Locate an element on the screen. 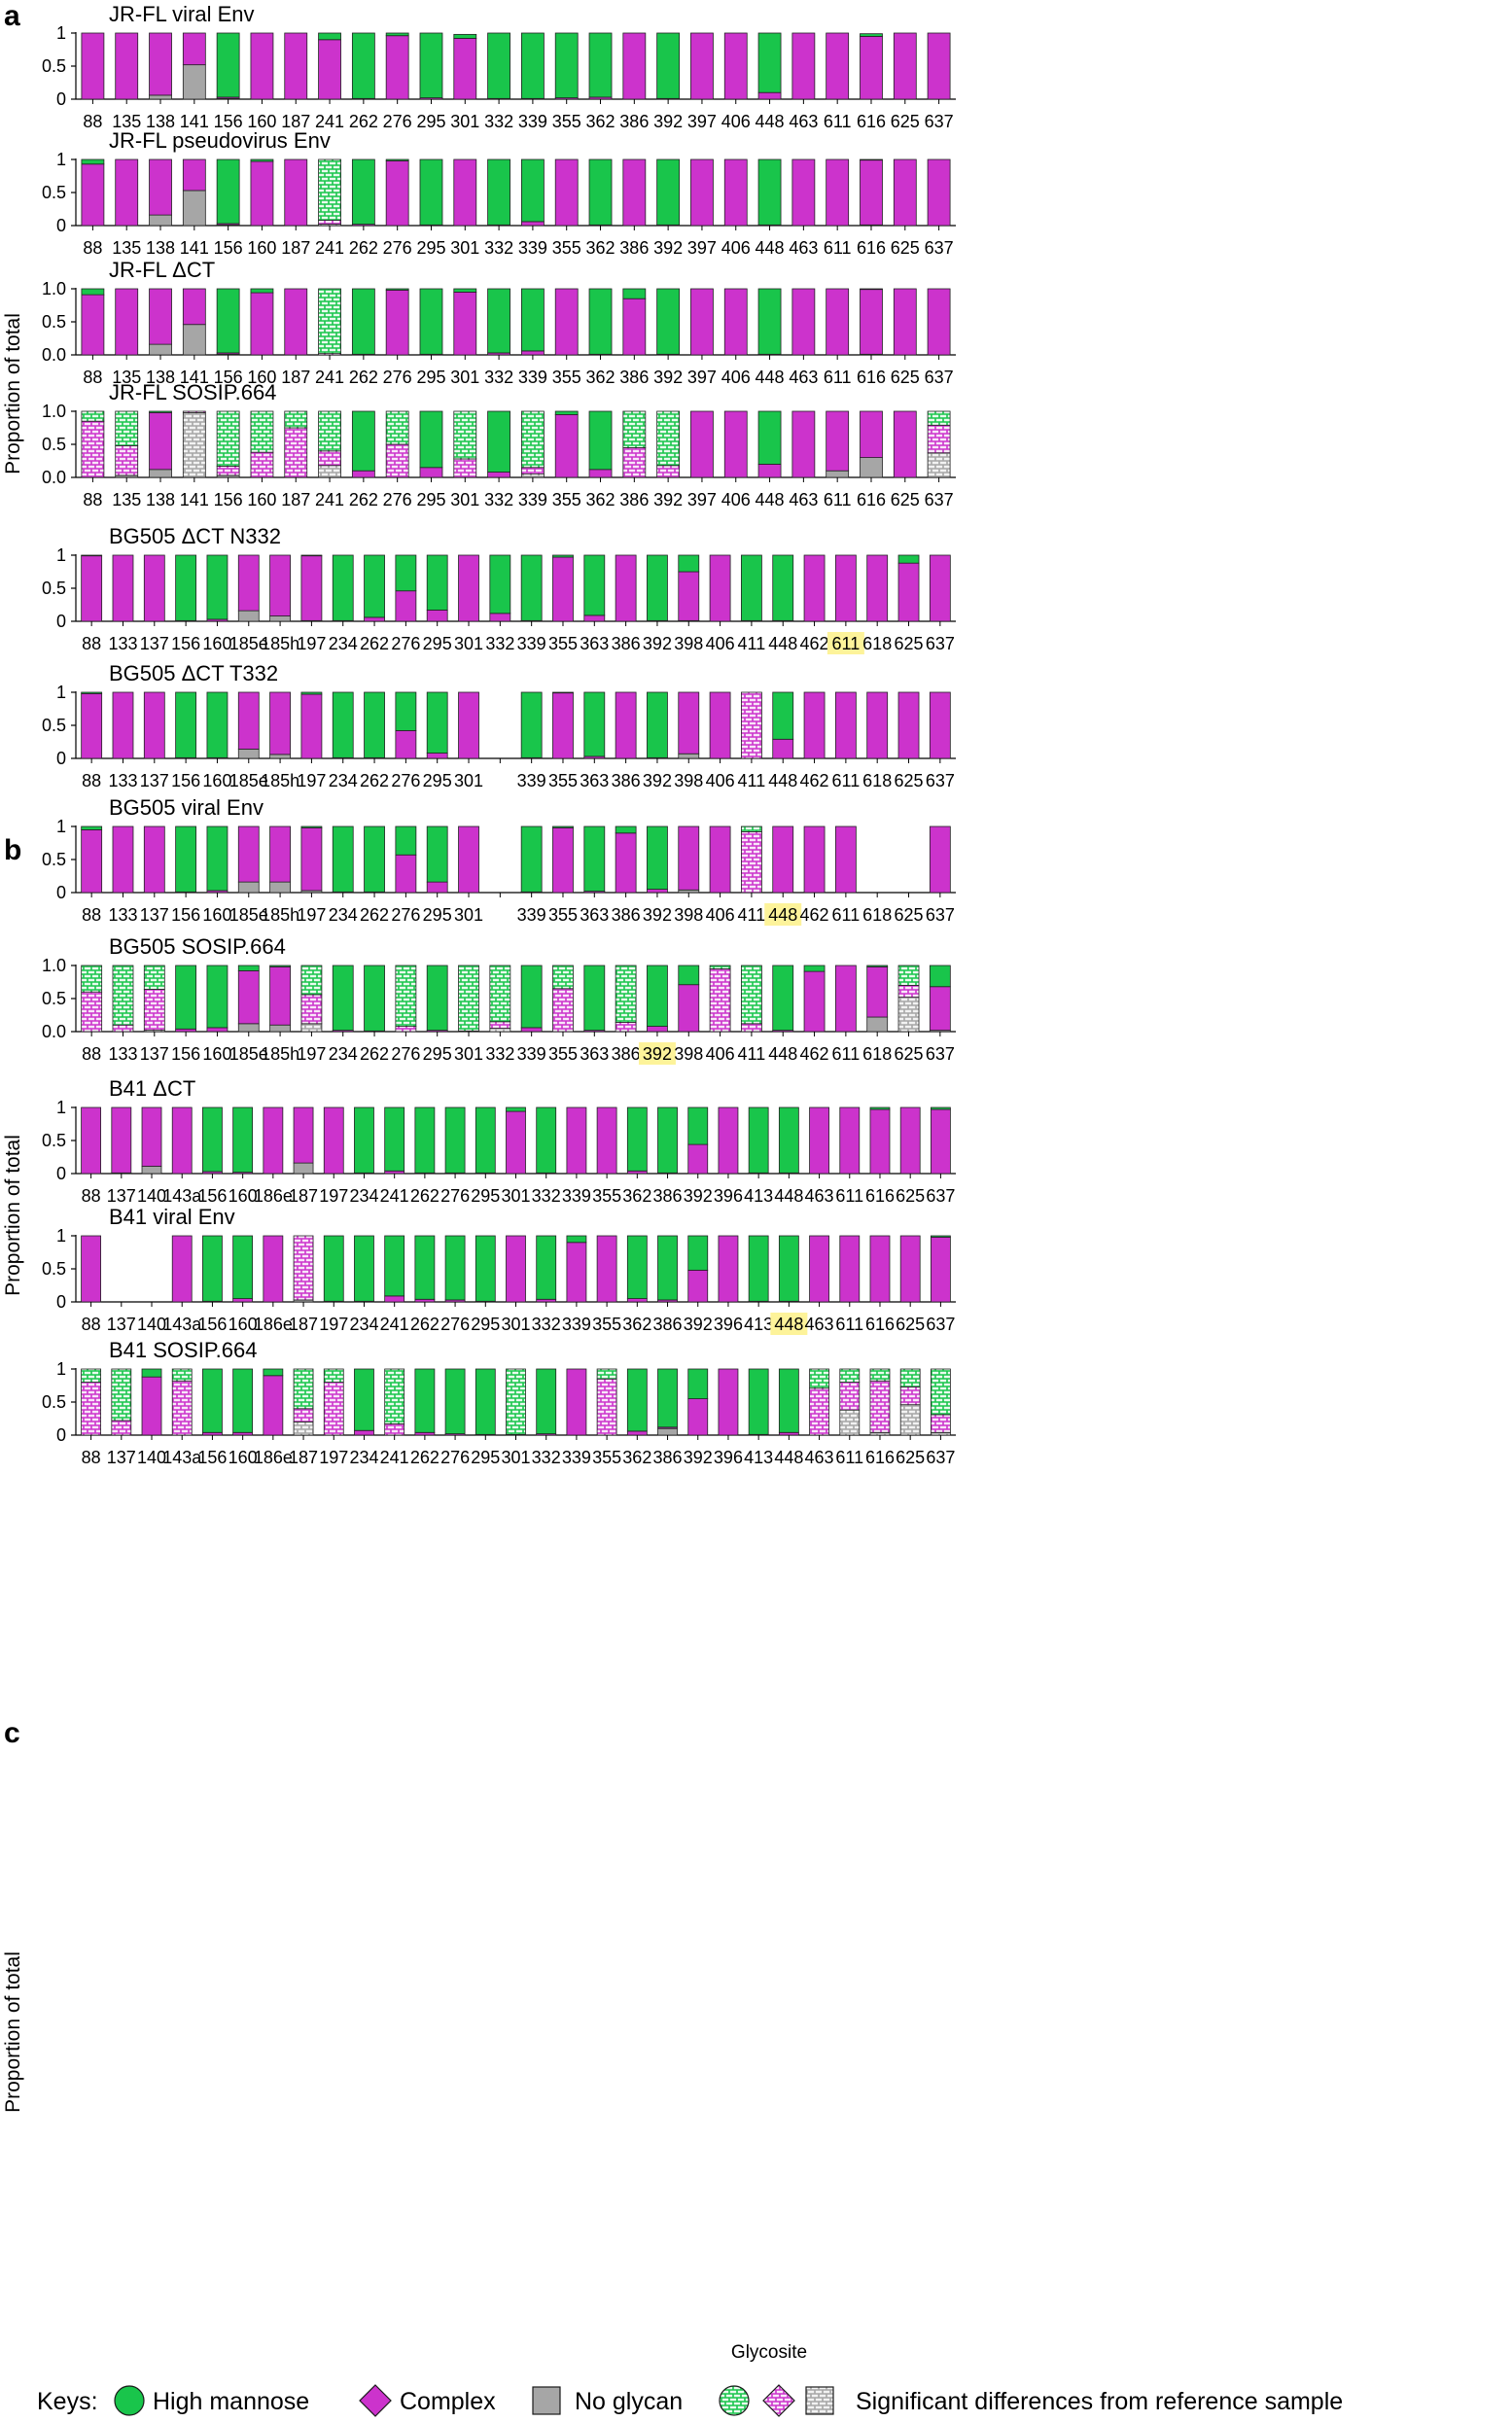 This screenshot has height=2422, width=1512. x-tick-label: 141 is located at coordinates (194, 378).